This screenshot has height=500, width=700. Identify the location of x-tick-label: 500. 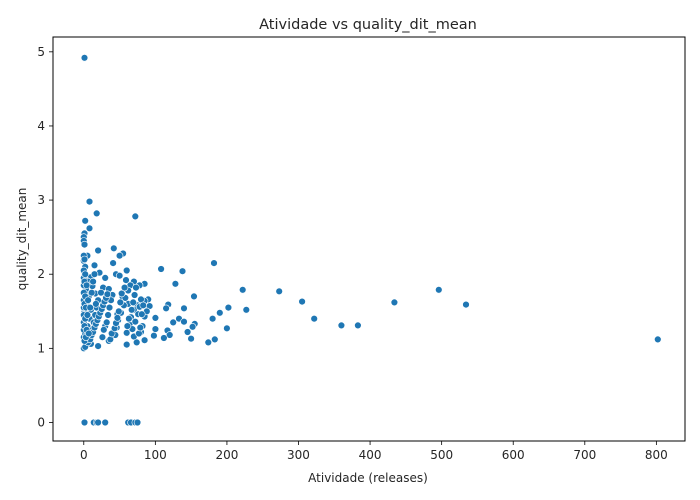
(441, 455).